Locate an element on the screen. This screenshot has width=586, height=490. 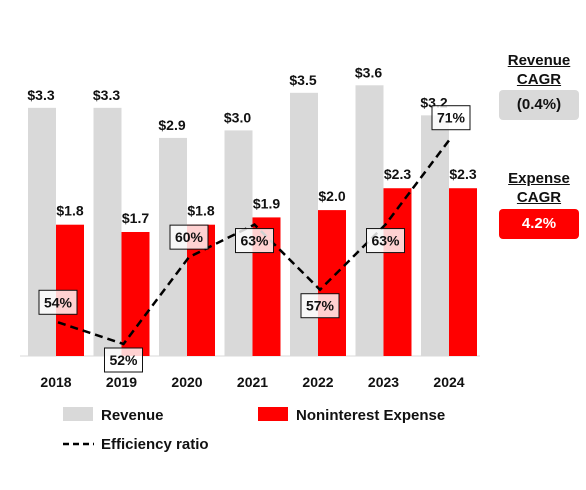
svg-text: 60% is located at coordinates (189, 237).